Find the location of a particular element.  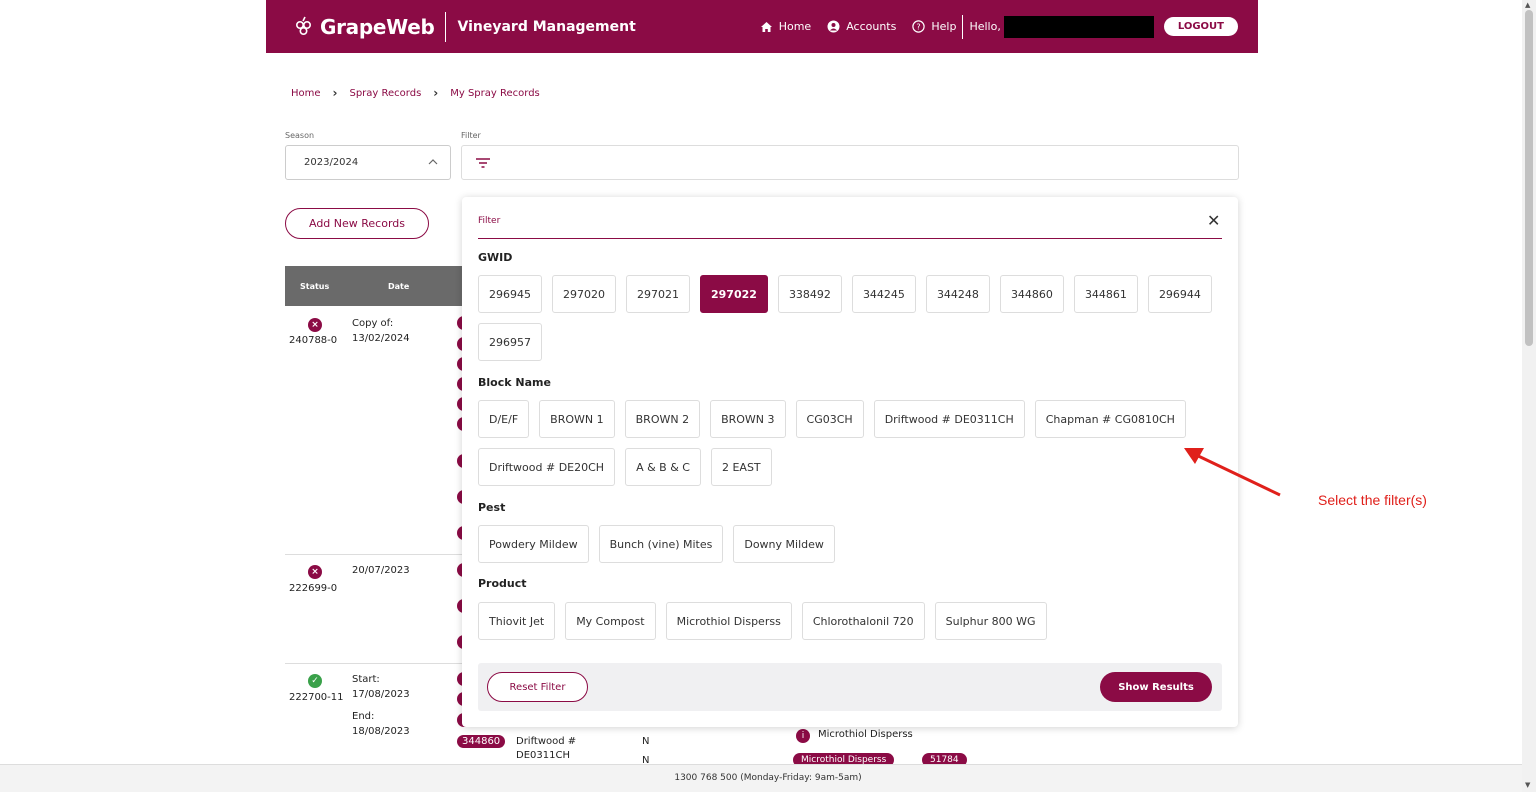

product-chip: Sulphur 800 WG is located at coordinates (990, 621).